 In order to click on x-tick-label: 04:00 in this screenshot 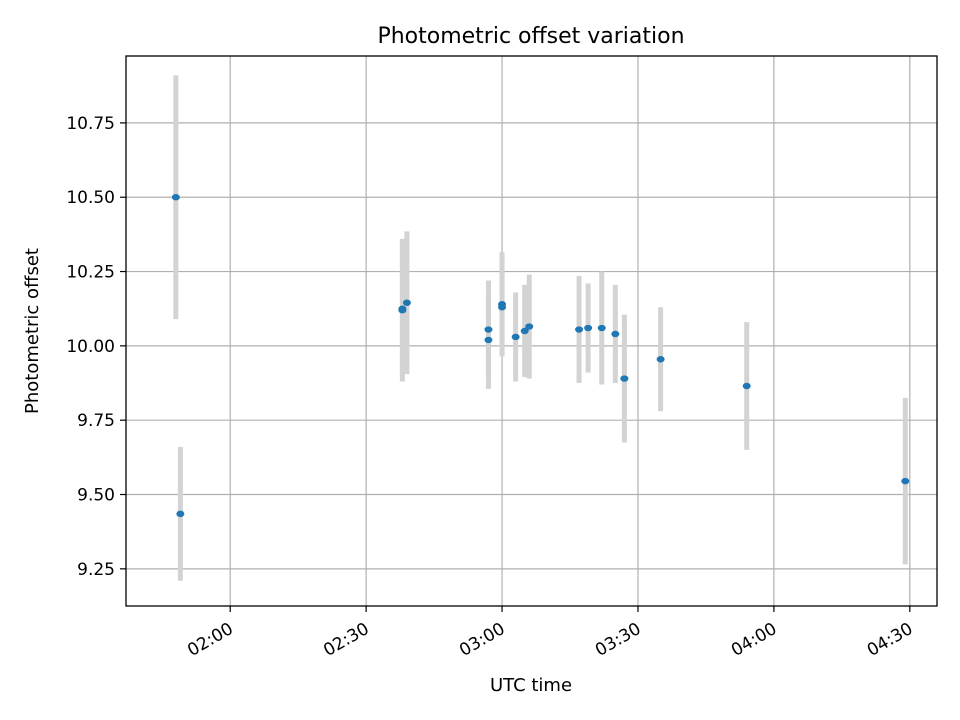, I will do `click(754, 640)`.